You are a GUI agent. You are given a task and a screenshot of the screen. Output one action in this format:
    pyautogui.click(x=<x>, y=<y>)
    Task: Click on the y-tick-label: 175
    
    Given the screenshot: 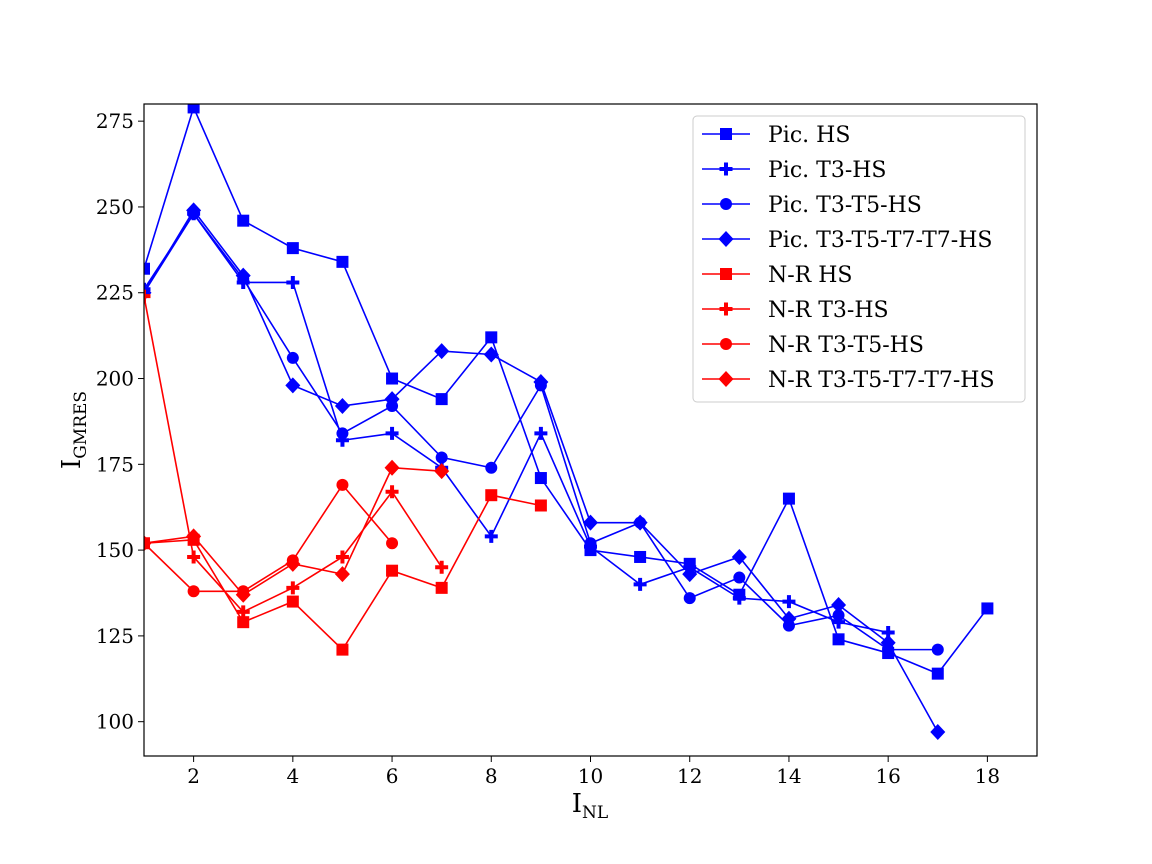 What is the action you would take?
    pyautogui.click(x=115, y=464)
    